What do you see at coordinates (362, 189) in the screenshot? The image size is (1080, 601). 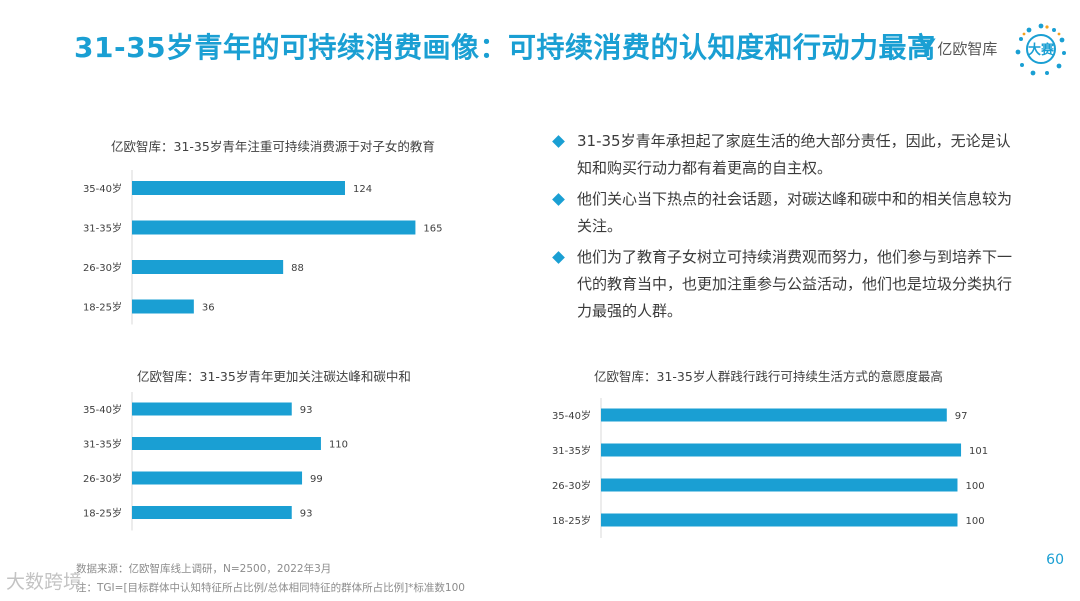 I see `value-label: 124` at bounding box center [362, 189].